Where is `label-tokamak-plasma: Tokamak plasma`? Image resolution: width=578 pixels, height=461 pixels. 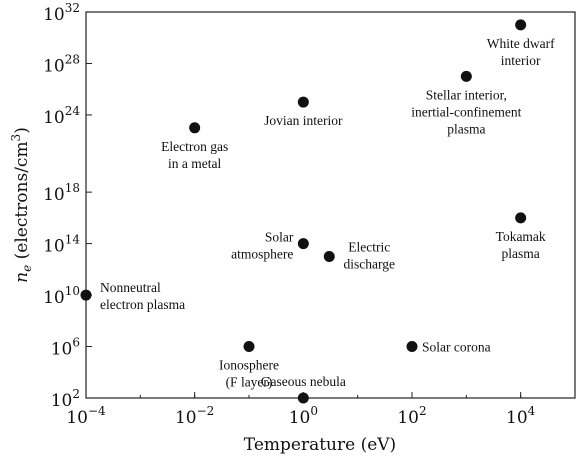
label-tokamak-plasma: Tokamak plasma is located at coordinates (521, 245).